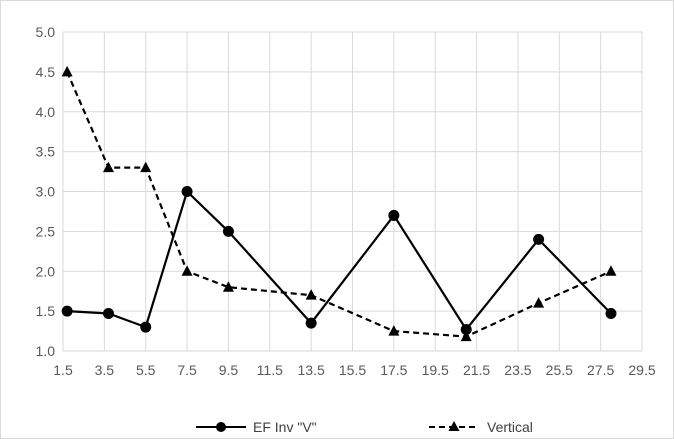  Describe the element at coordinates (105, 370) in the screenshot. I see `x-tick-label: 3.5` at that location.